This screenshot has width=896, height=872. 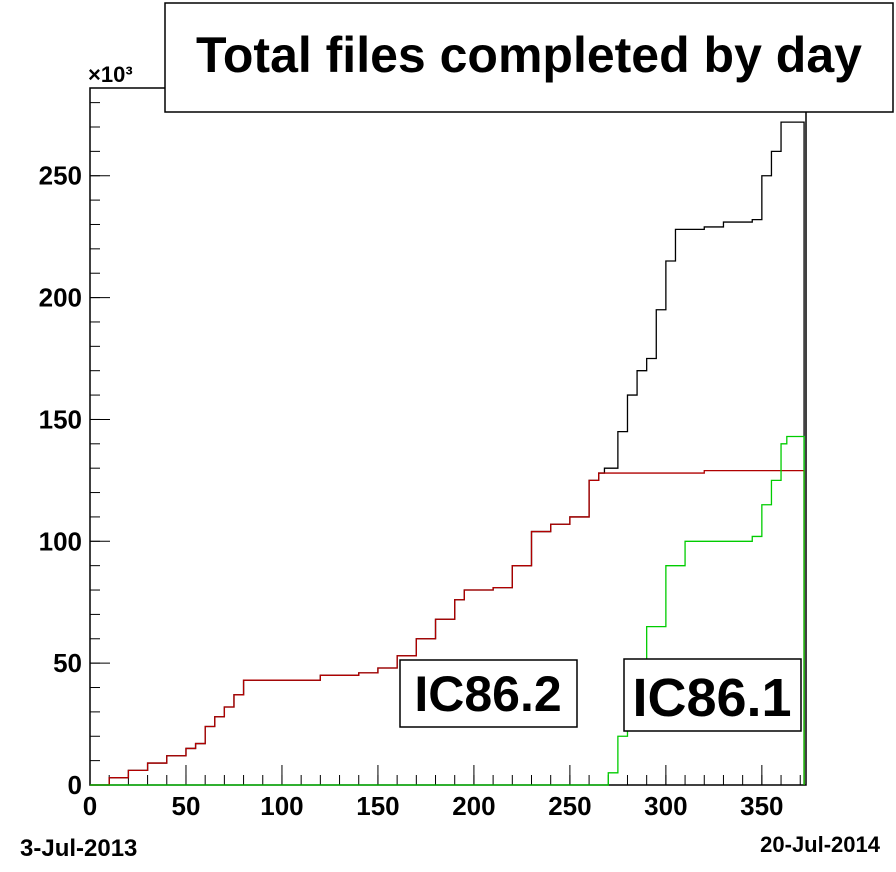 What do you see at coordinates (529, 55) in the screenshot?
I see `chart-title: Total files completed by day` at bounding box center [529, 55].